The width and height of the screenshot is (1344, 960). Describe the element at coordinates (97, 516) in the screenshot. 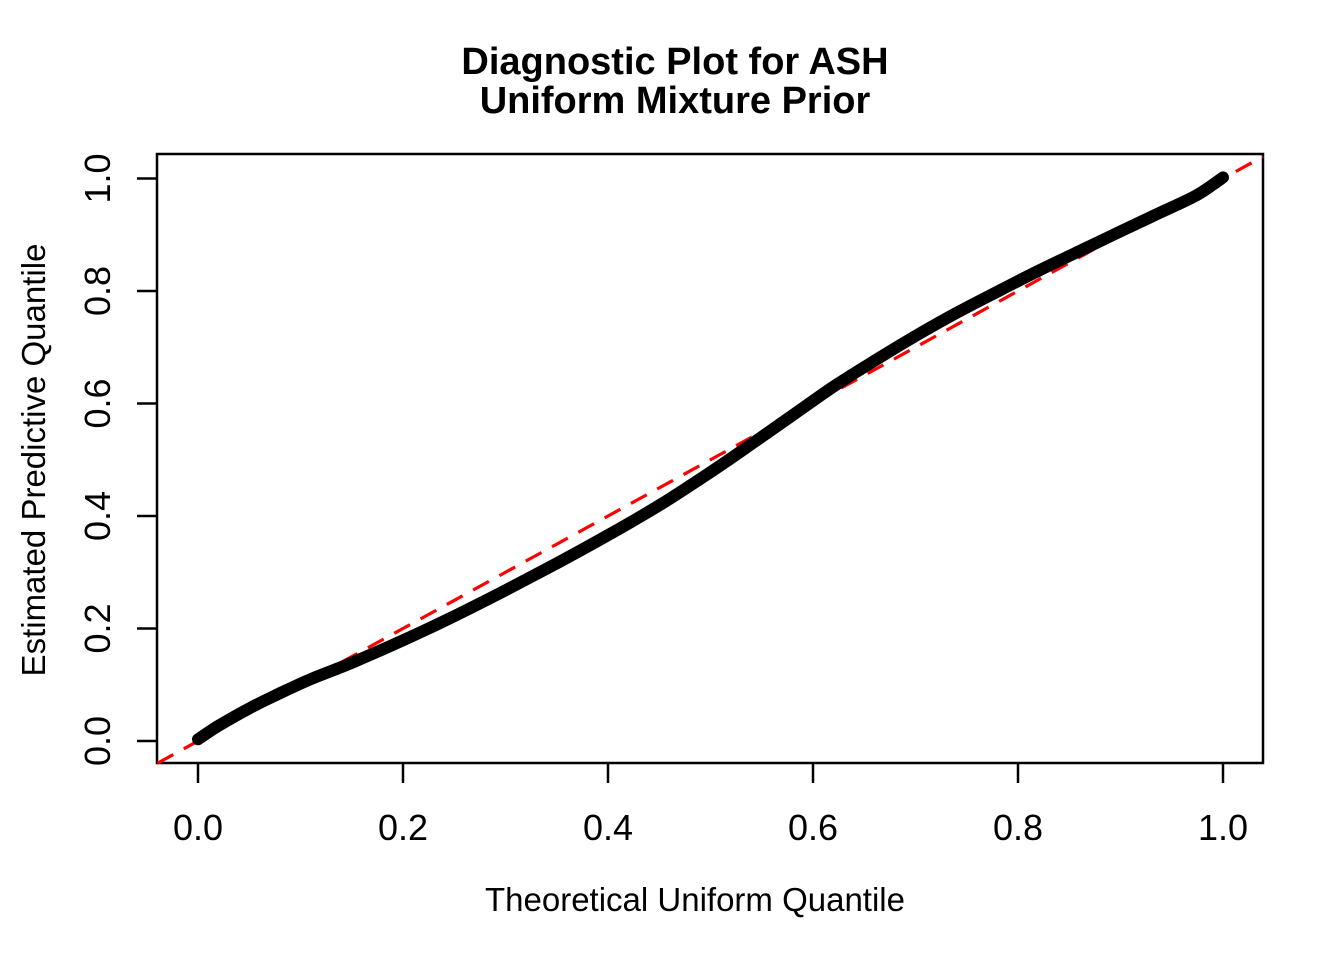

I see `y-tick-label-0.4: 0.4` at that location.